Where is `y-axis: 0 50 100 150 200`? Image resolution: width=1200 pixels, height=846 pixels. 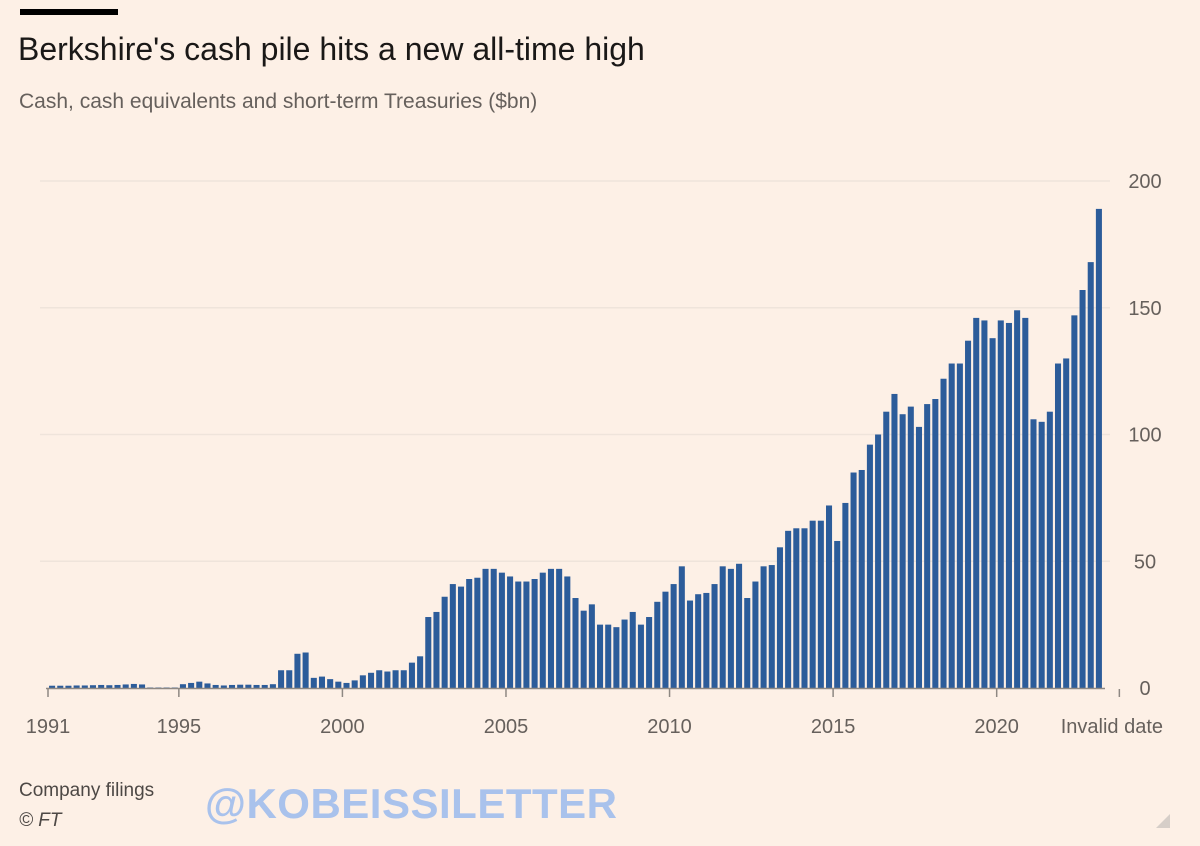 y-axis: 0 50 100 150 200 is located at coordinates (1144, 435).